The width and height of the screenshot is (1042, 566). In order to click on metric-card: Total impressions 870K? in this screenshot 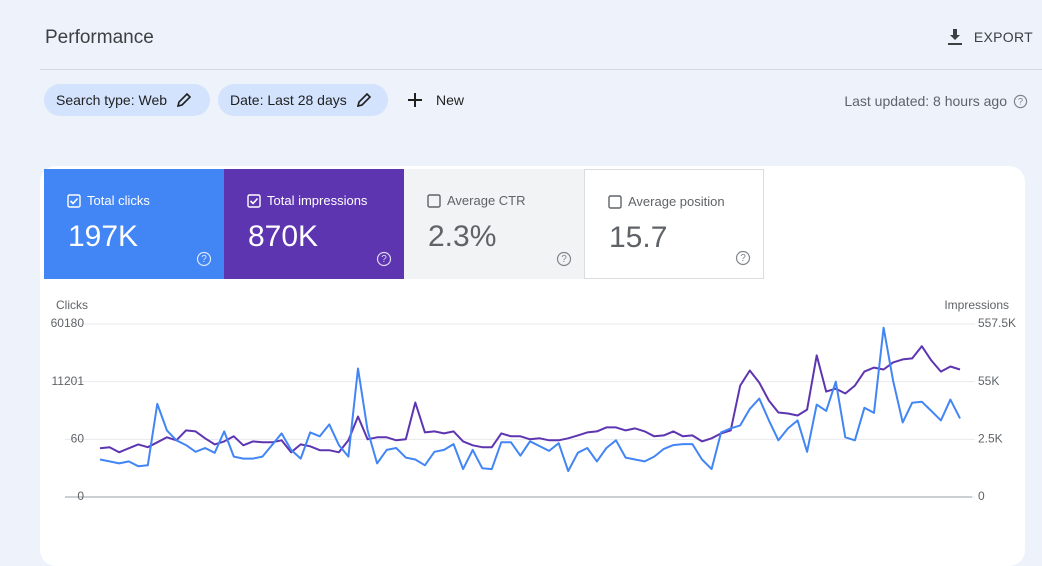, I will do `click(314, 224)`.